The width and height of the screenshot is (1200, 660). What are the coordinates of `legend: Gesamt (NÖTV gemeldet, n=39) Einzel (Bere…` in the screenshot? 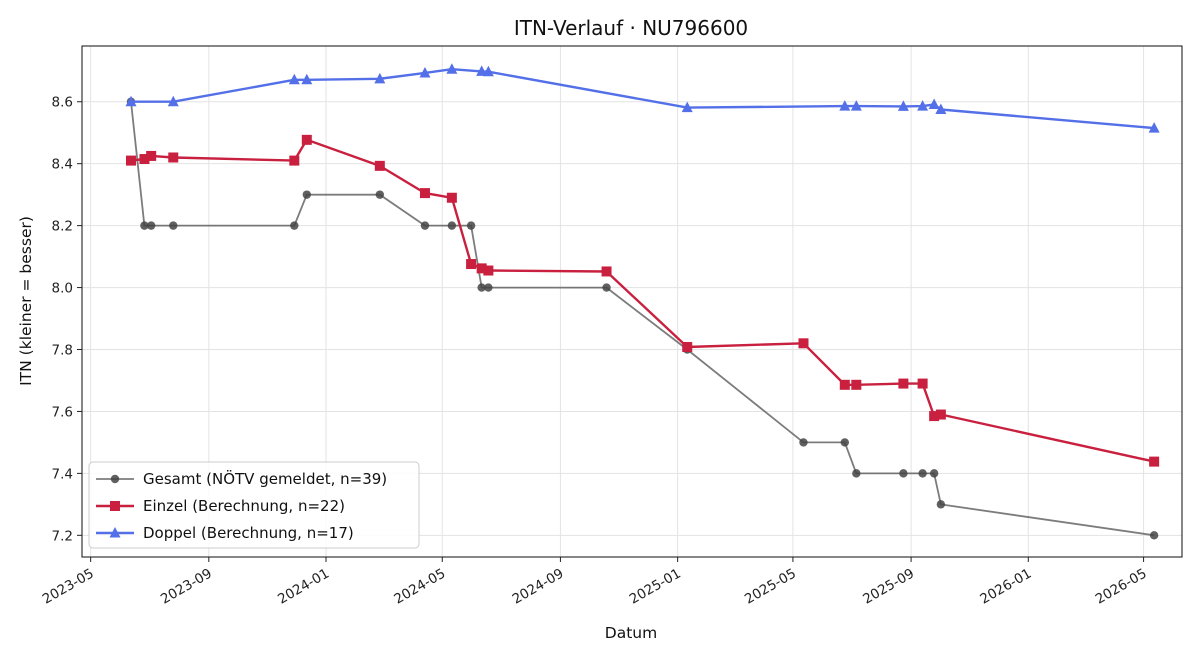 It's located at (254, 505).